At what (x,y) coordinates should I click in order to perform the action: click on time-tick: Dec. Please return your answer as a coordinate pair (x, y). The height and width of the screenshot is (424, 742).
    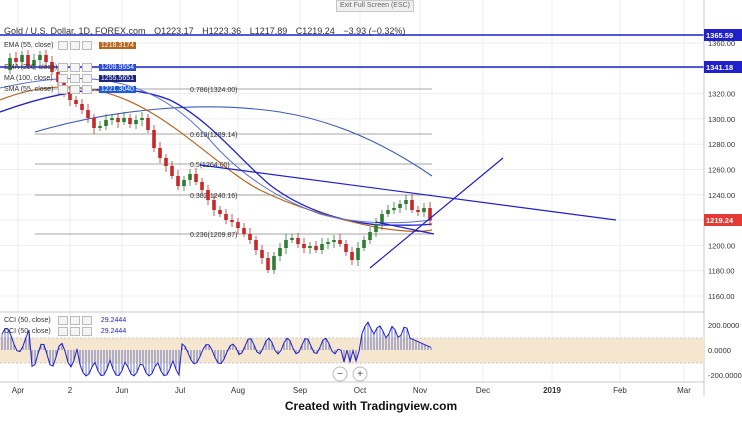
    Looking at the image, I should click on (483, 390).